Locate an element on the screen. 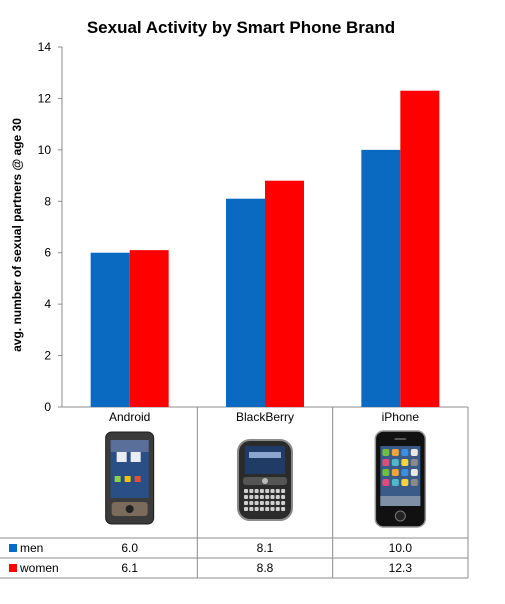  phone-screen is located at coordinates (265, 460).